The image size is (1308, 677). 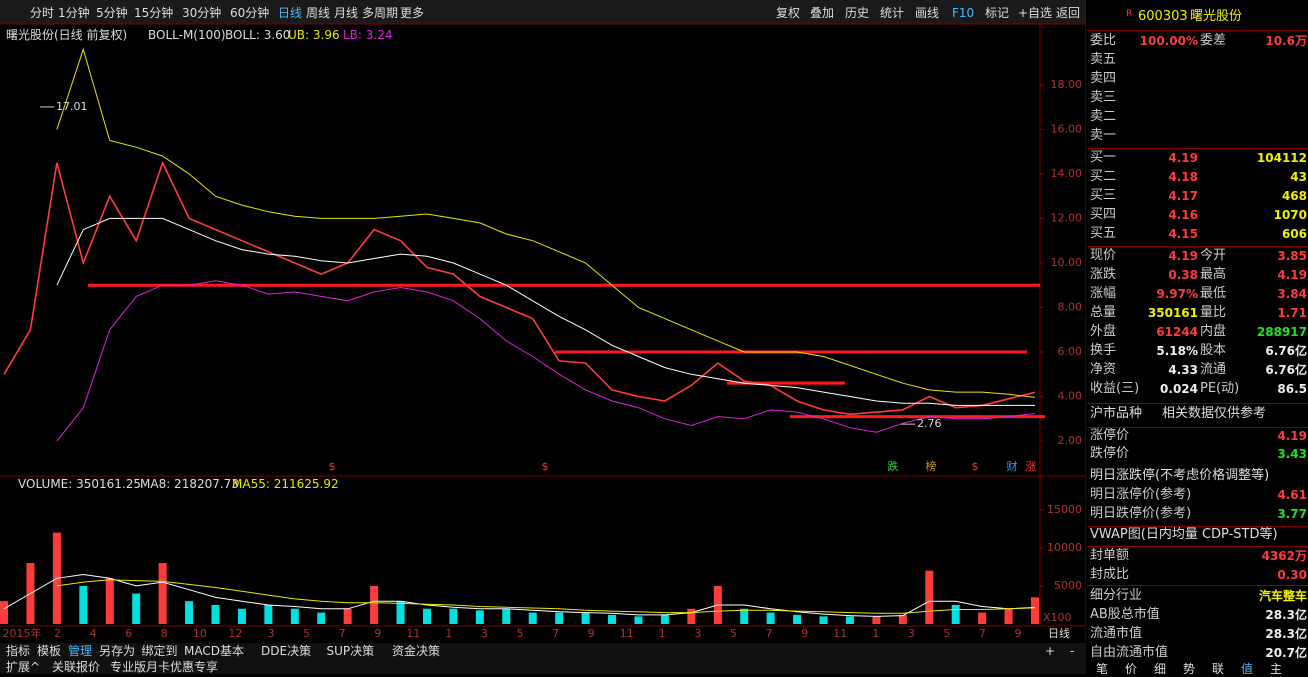 I want to click on zoom-button: -, so click(x=1072, y=651).